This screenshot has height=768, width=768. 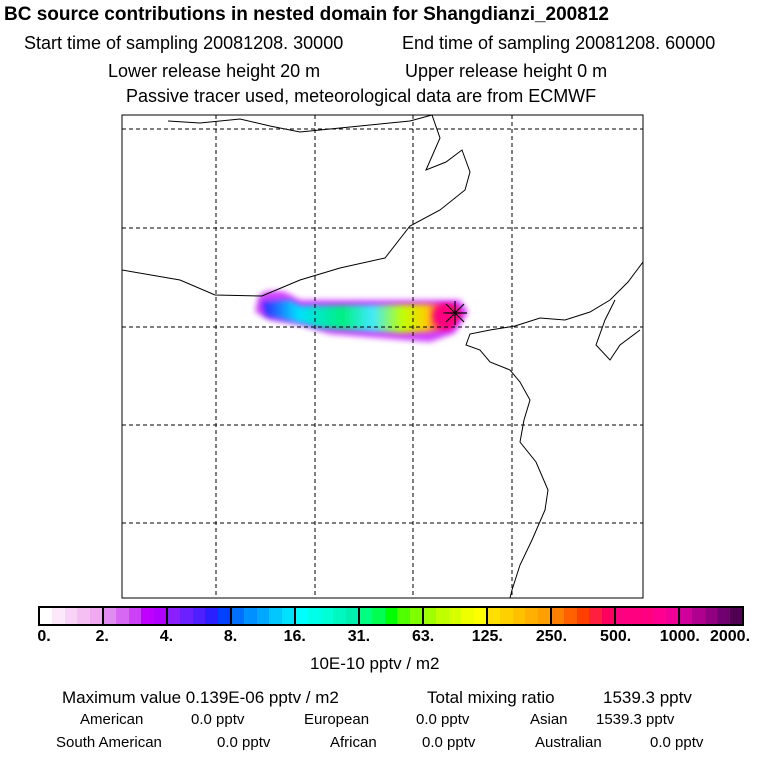 I want to click on region-value: 1539.3 pptv, so click(x=635, y=719).